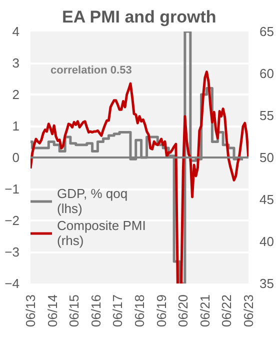  What do you see at coordinates (74, 311) in the screenshot?
I see `x-tick-label: 06/15` at bounding box center [74, 311].